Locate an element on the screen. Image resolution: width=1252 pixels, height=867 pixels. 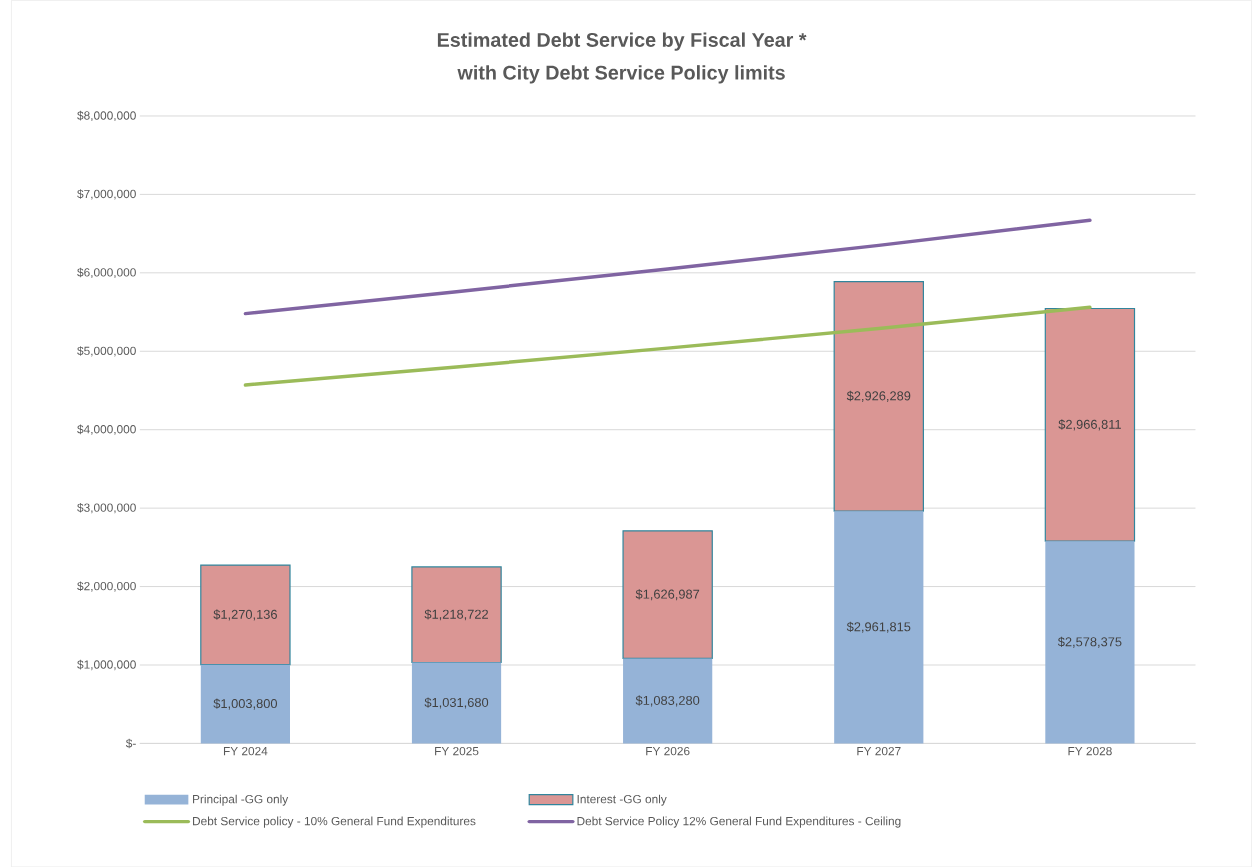
y-tick-label: $4,000,000 is located at coordinates (106, 429).